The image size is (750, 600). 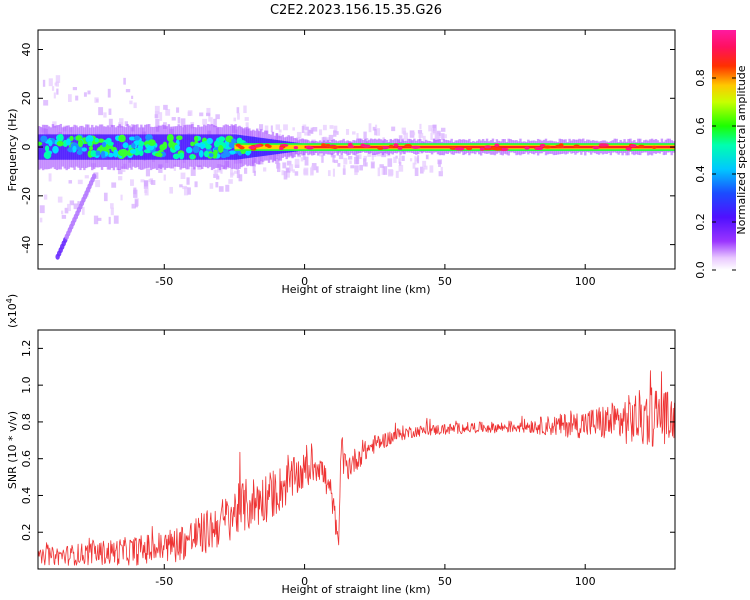 What do you see at coordinates (12, 315) in the screenshot?
I see `snr-y-multiplier-base: (x10` at bounding box center [12, 315].